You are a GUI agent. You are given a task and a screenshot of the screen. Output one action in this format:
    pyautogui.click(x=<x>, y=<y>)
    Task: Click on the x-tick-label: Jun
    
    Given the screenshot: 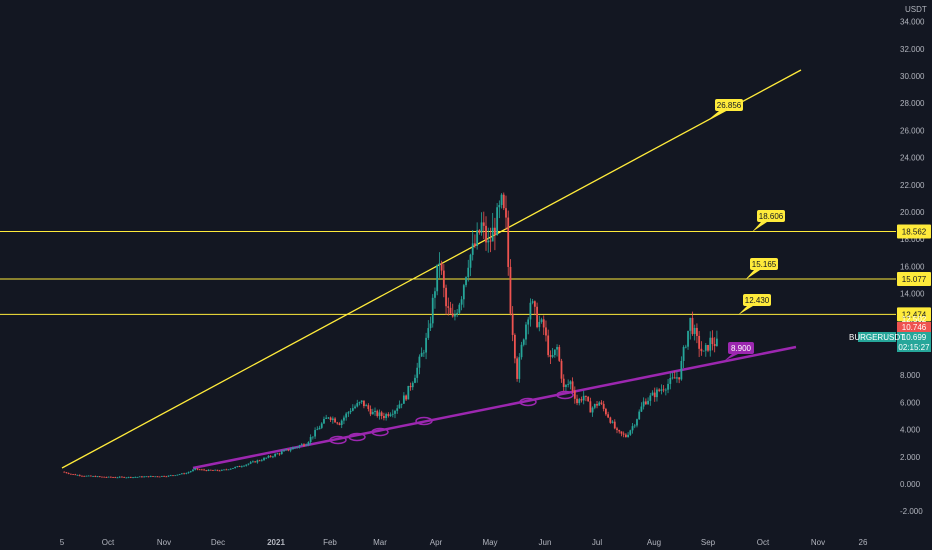 What is the action you would take?
    pyautogui.click(x=545, y=542)
    